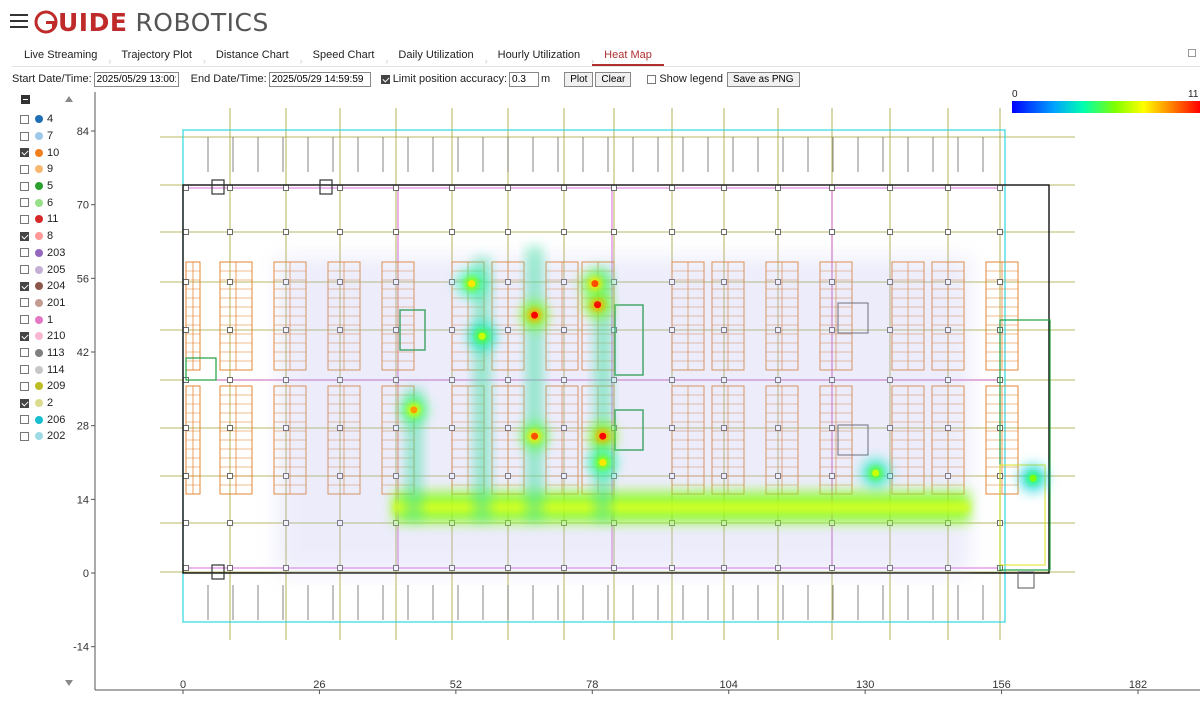 Image resolution: width=1200 pixels, height=704 pixels. Describe the element at coordinates (729, 685) in the screenshot. I see `x-tick-label: 104` at that location.